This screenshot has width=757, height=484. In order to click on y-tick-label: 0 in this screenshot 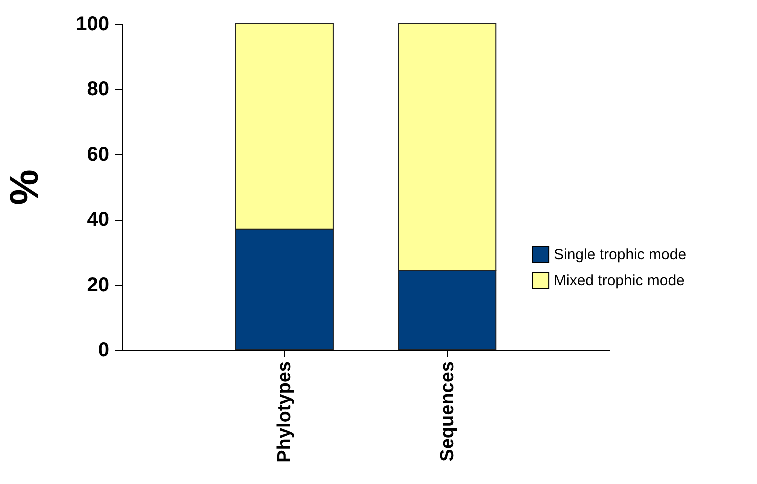, I will do `click(104, 351)`.